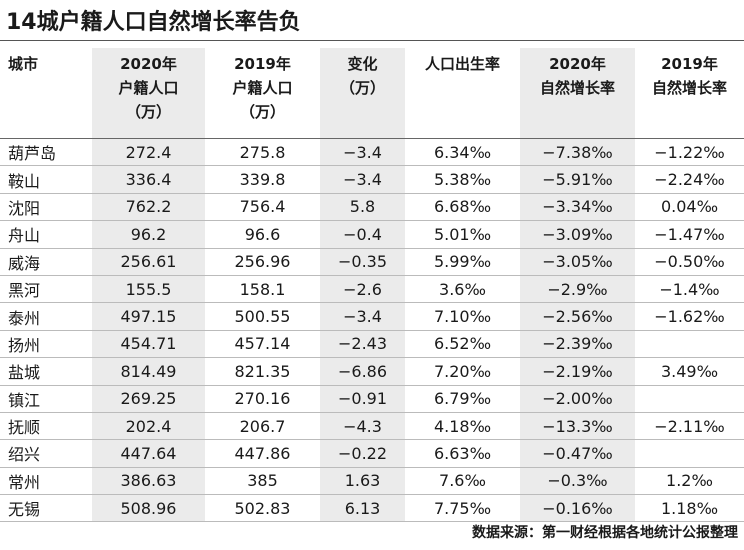  What do you see at coordinates (462, 371) in the screenshot?
I see `value-cell: 7.20‰` at bounding box center [462, 371].